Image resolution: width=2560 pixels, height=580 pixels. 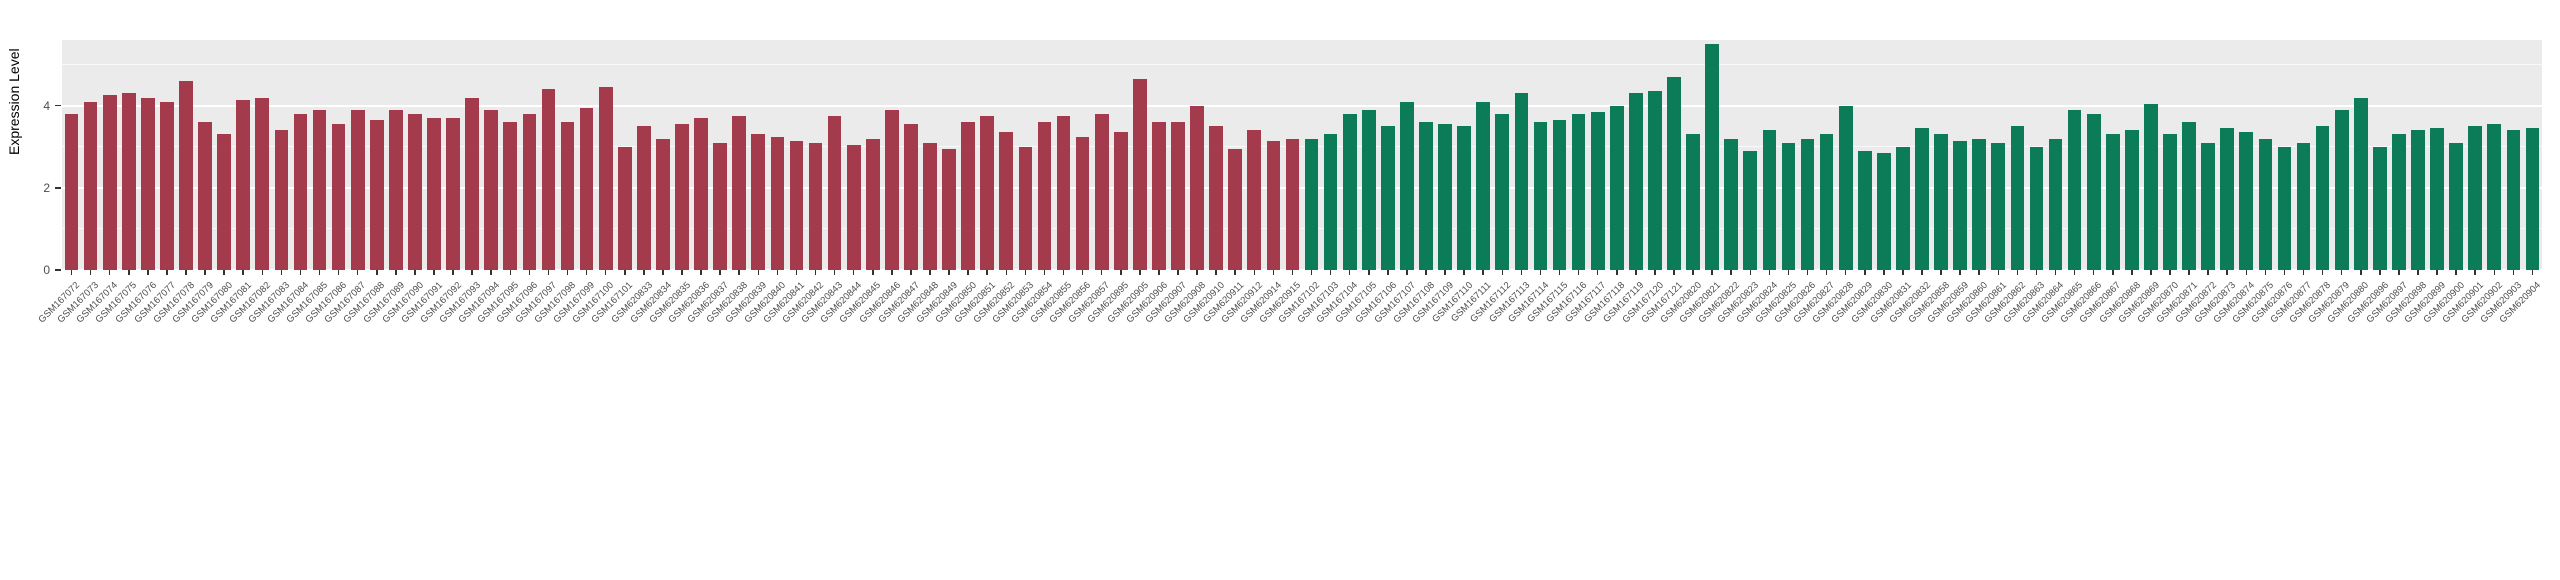 I want to click on bar-GSM620840, so click(x=777, y=203).